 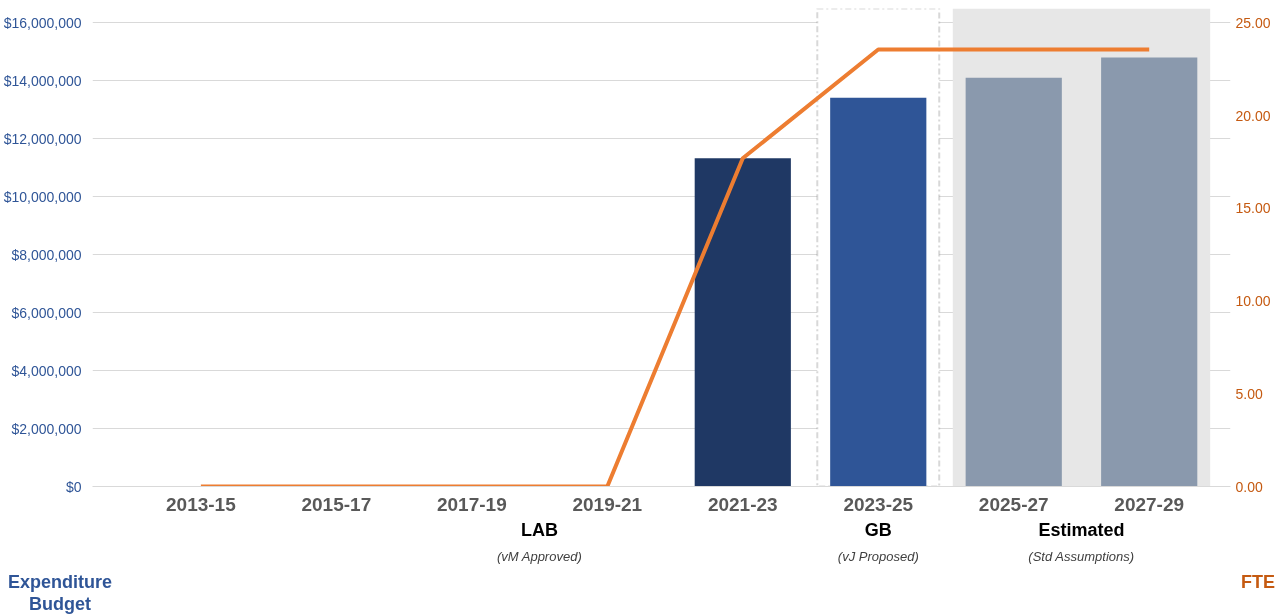 I want to click on x-tick-label: 2025-27, so click(x=1013, y=504).